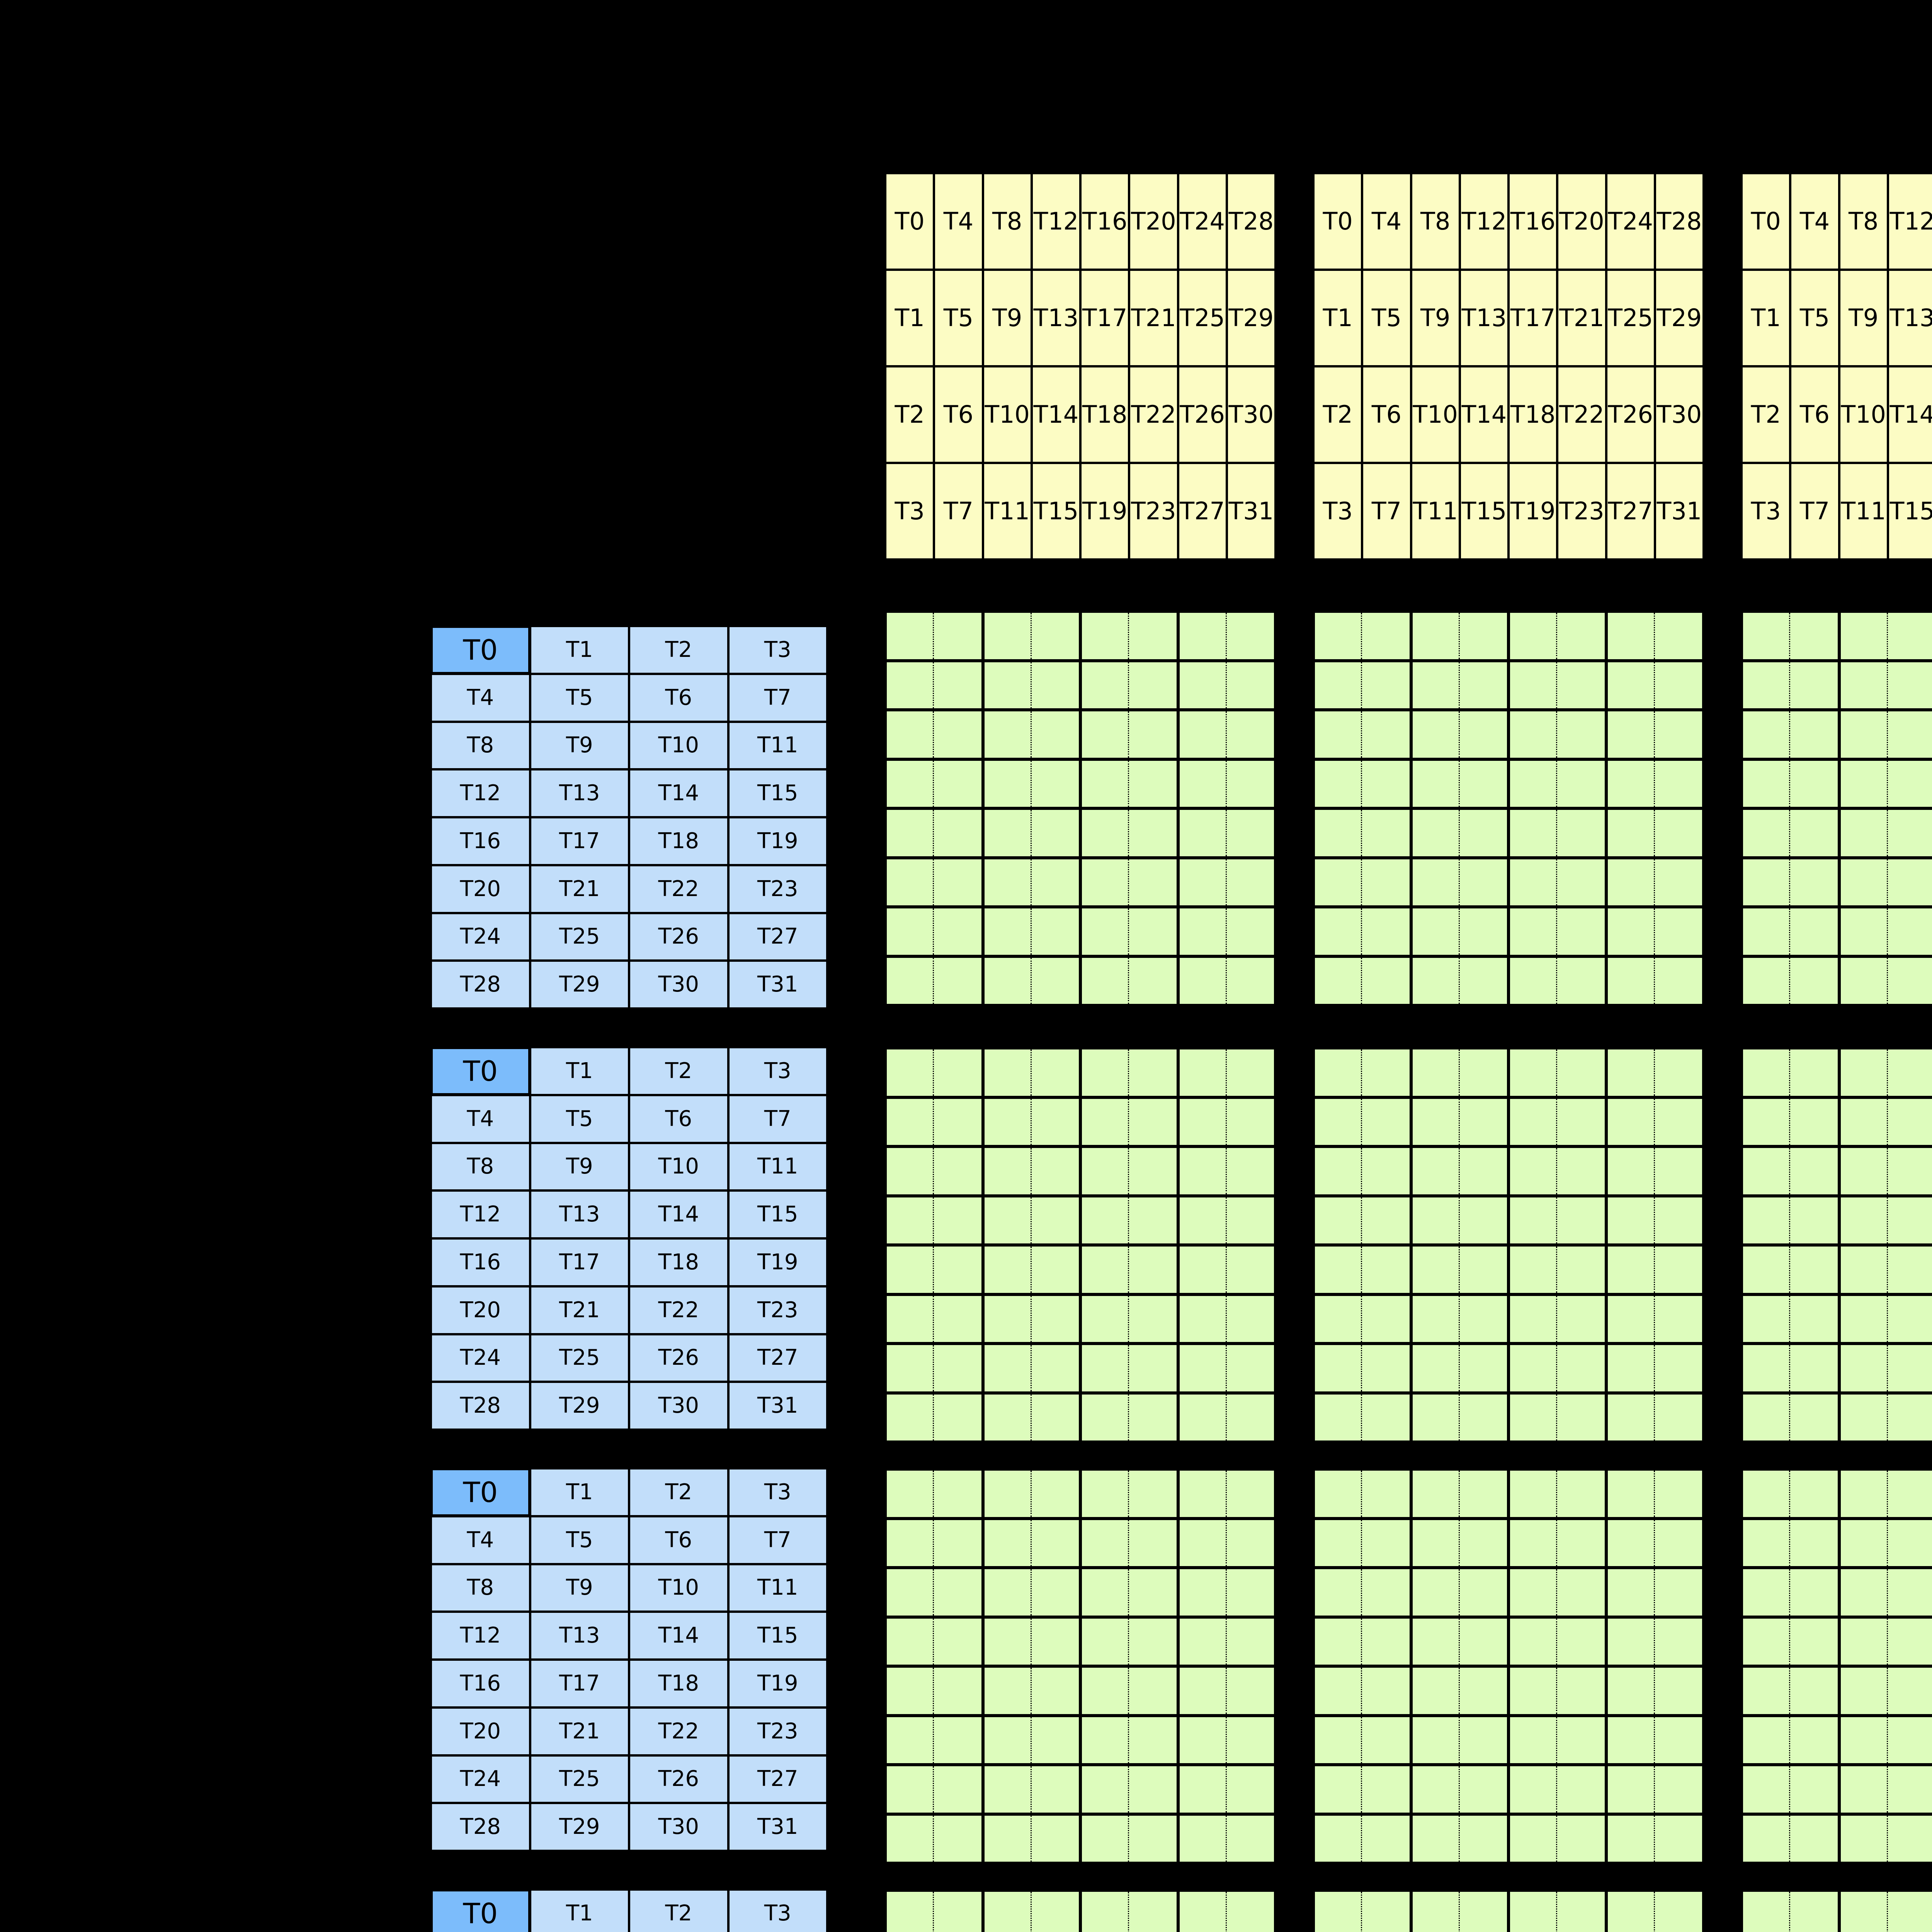  Describe the element at coordinates (579, 1262) in the screenshot. I see `blue-cell-t17: T17` at that location.